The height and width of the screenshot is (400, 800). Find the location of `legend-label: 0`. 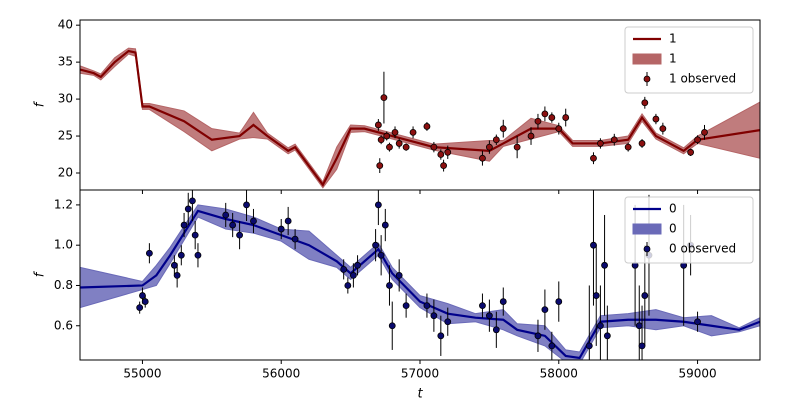

legend-label: 0 is located at coordinates (673, 209).